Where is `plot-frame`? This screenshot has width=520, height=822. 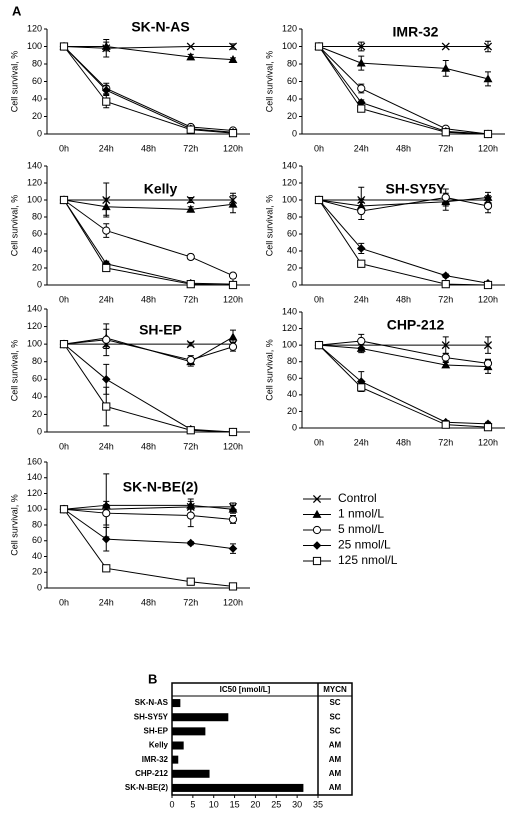
plot-frame is located at coordinates (262, 739).